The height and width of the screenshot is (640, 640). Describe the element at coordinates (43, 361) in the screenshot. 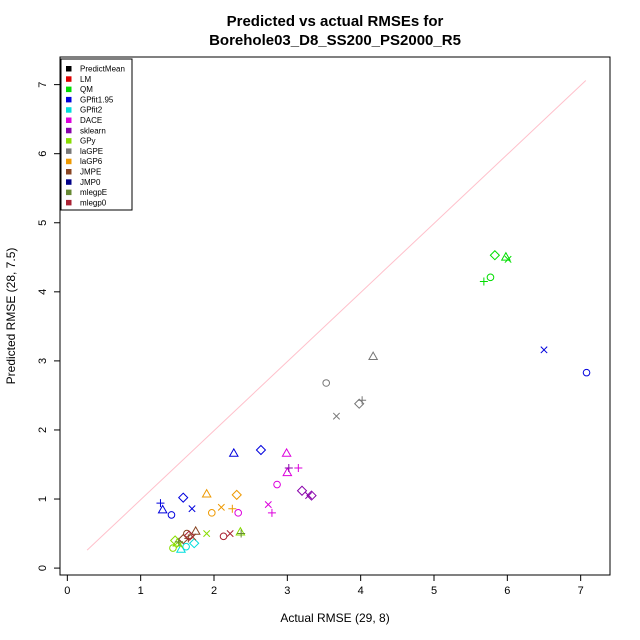

I see `y-tick-label: 3` at that location.